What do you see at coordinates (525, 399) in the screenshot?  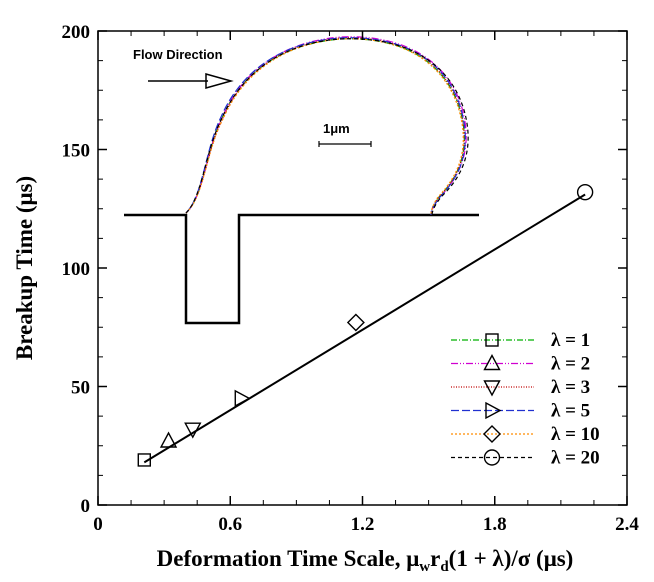 I see `legend: λ = 1 λ = 2λ = 3 λ = 5λ = 10 λ = 20` at bounding box center [525, 399].